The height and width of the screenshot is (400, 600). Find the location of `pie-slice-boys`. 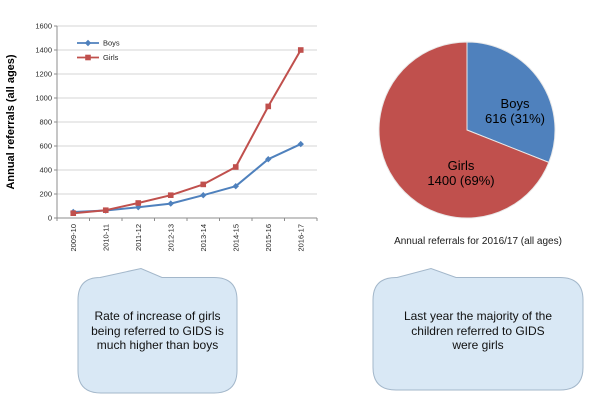

pie-slice-boys is located at coordinates (511, 102).